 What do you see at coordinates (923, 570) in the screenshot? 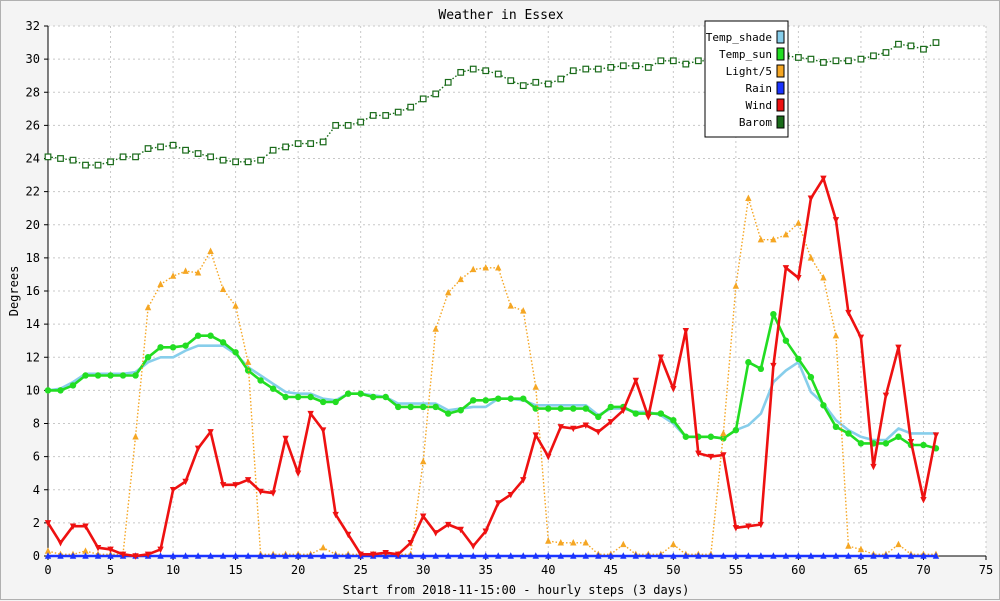
I see `x-tick-label: 70` at bounding box center [923, 570].